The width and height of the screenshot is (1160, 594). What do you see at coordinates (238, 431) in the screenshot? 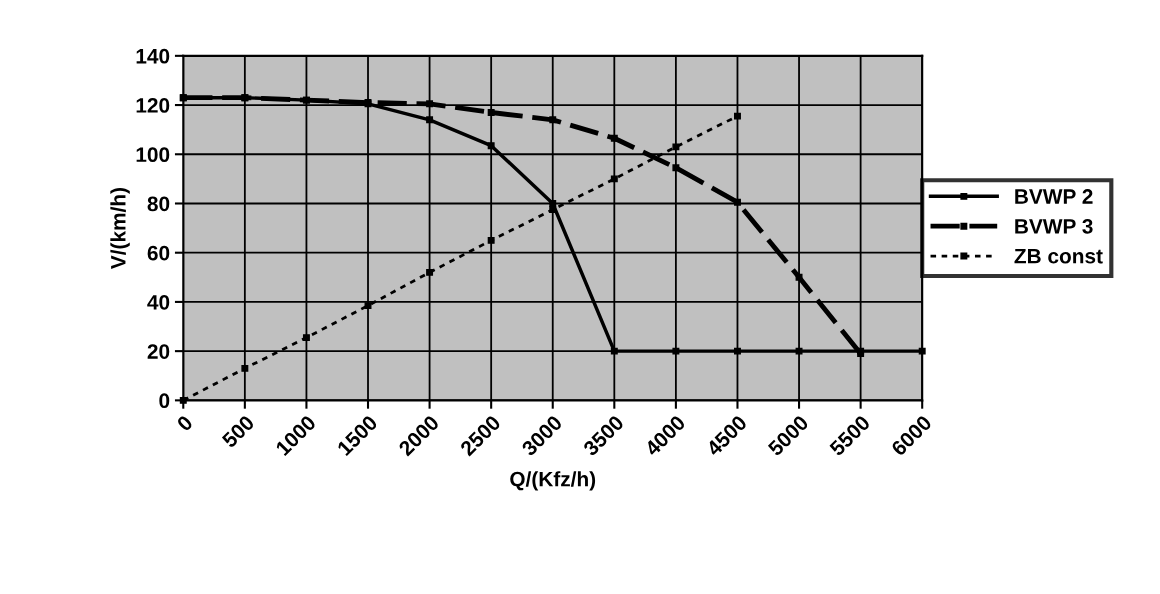
I see `x-tick-label: 500` at bounding box center [238, 431].